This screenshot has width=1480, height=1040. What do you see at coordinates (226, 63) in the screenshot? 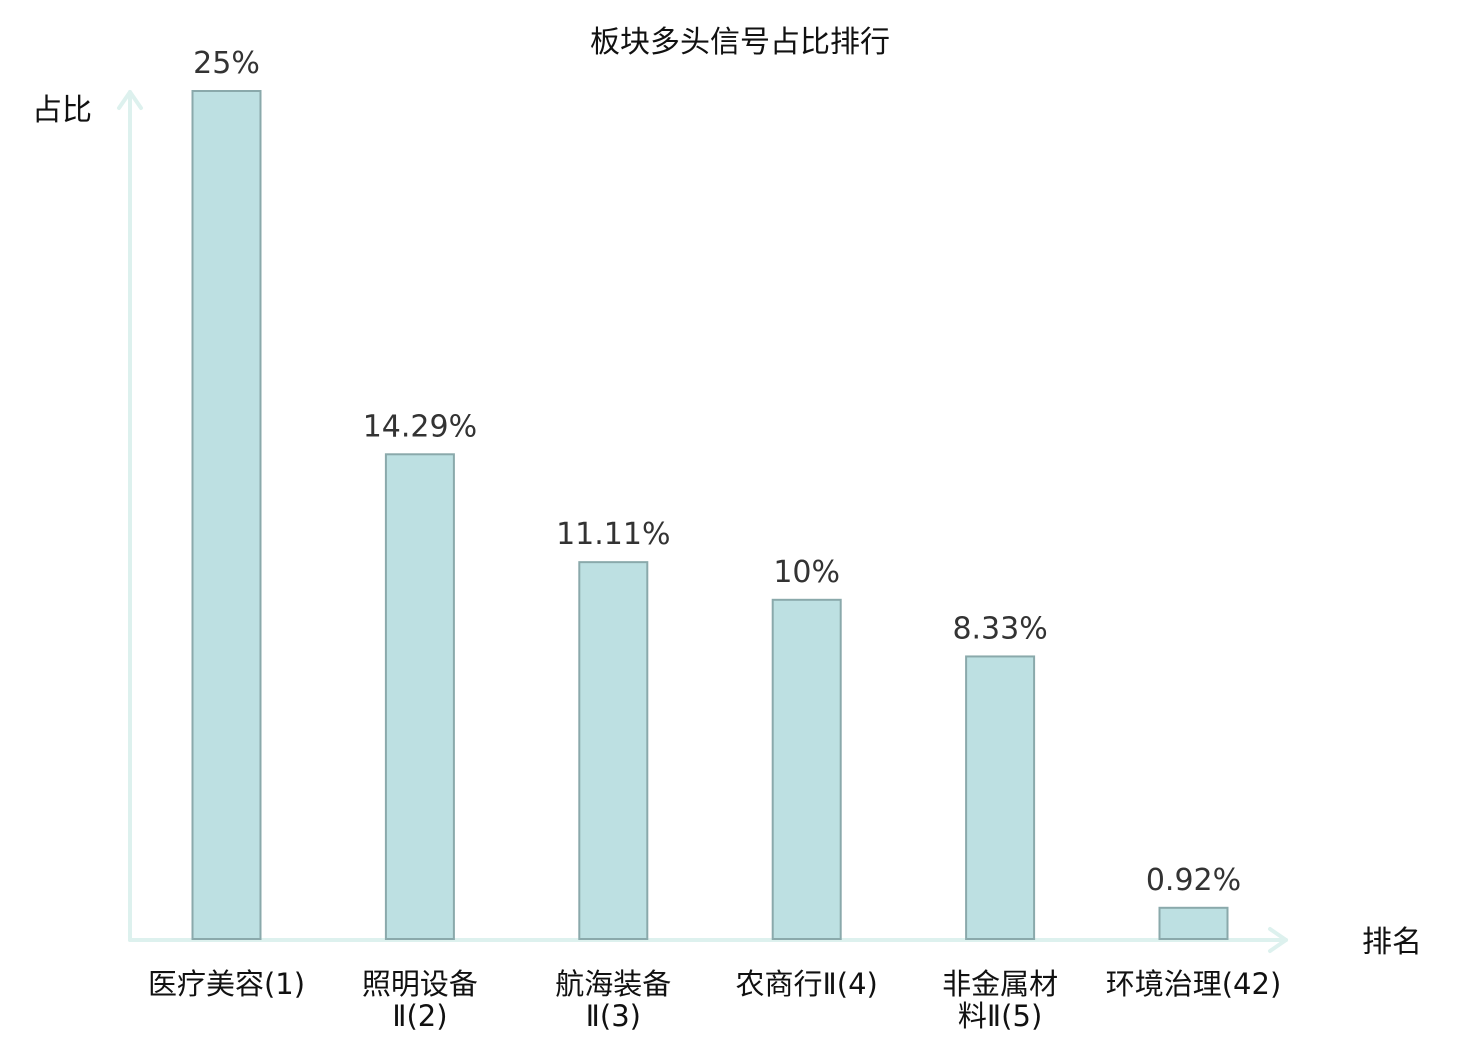
I see `value-label: 25%` at bounding box center [226, 63].